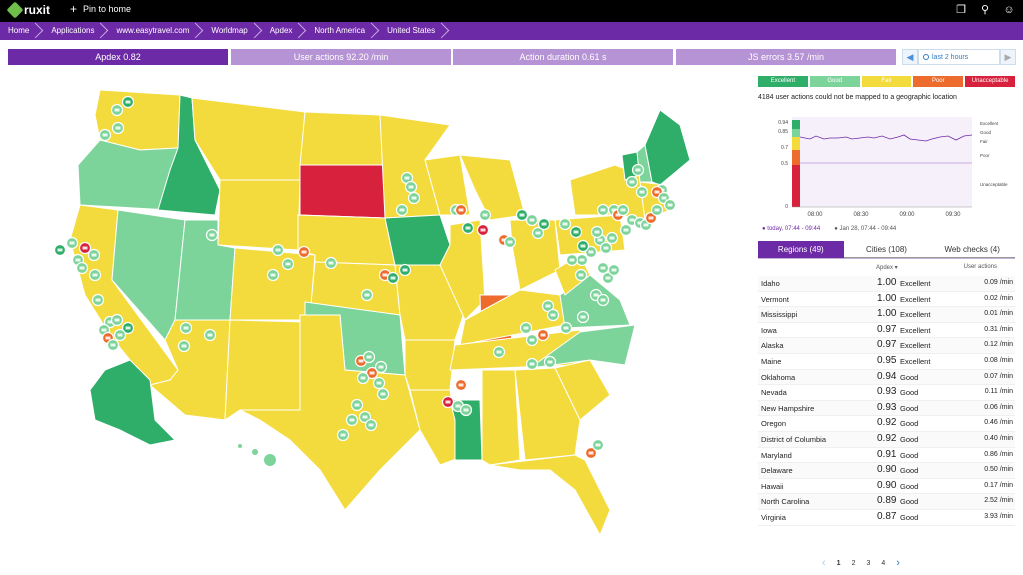 The height and width of the screenshot is (575, 1023). Describe the element at coordinates (417, 240) in the screenshot. I see `map-region-iowa` at that location.